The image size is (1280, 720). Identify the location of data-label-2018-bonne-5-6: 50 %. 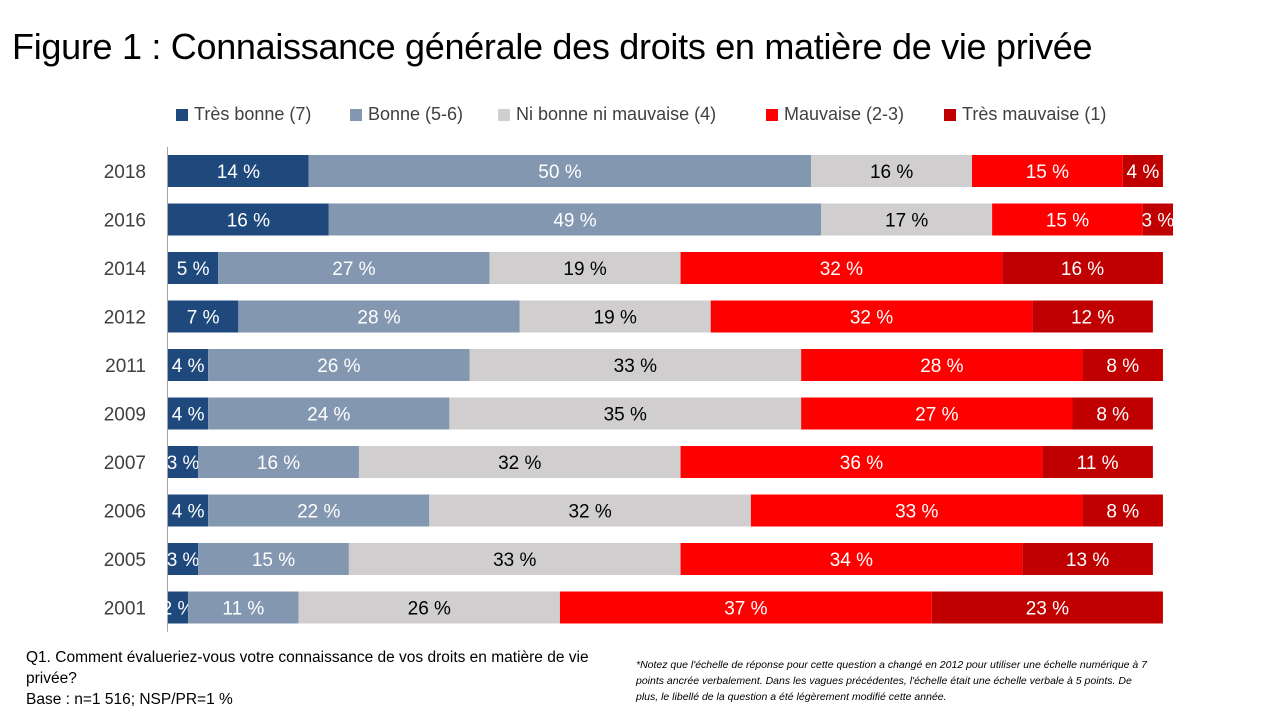
(559, 172).